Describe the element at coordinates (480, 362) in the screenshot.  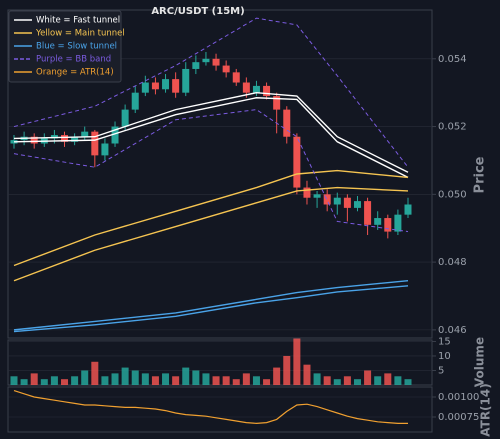
I see `volume-axis-label: Volume` at that location.